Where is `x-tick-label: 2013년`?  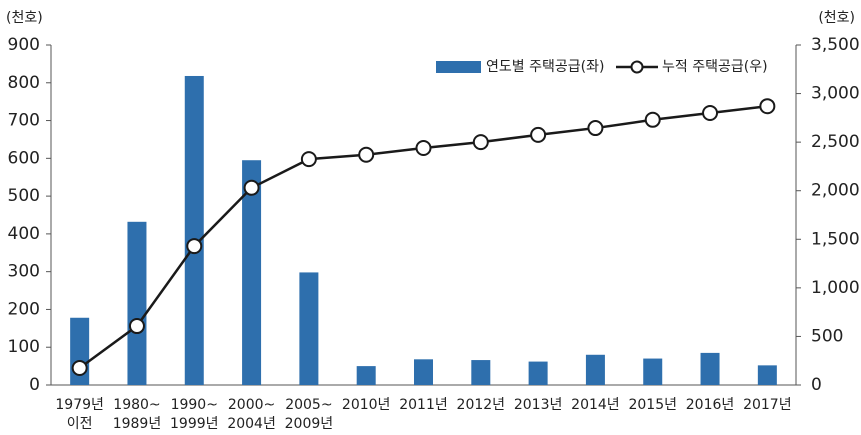 x-tick-label: 2013년 is located at coordinates (538, 405).